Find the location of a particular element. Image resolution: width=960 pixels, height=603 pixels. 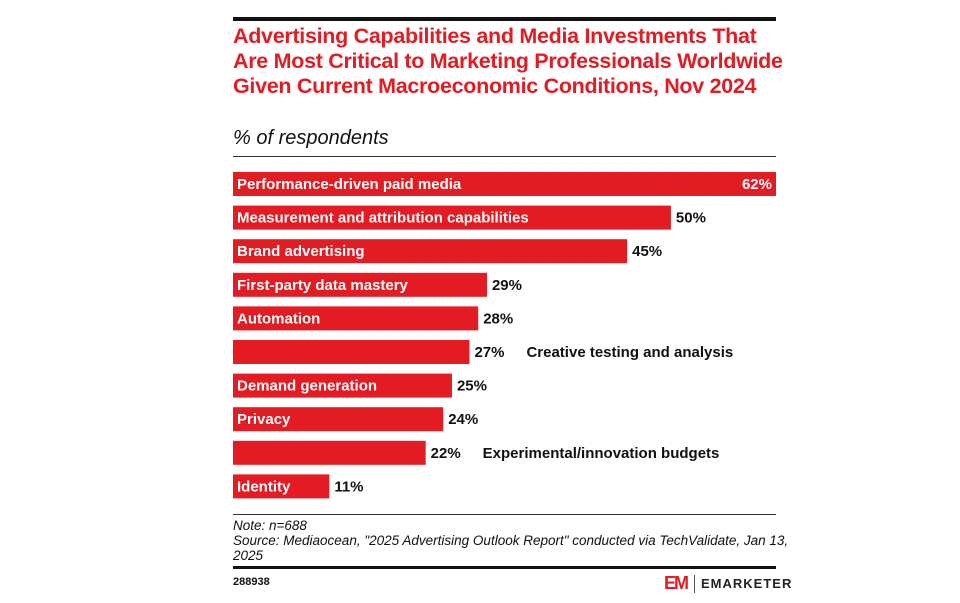

note-rule is located at coordinates (504, 514).